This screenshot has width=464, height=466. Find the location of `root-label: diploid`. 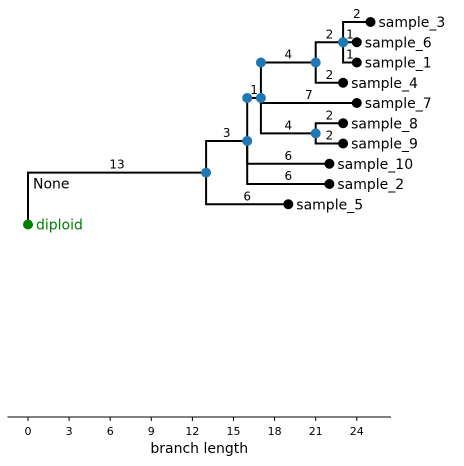

root-label: diploid is located at coordinates (59, 226).